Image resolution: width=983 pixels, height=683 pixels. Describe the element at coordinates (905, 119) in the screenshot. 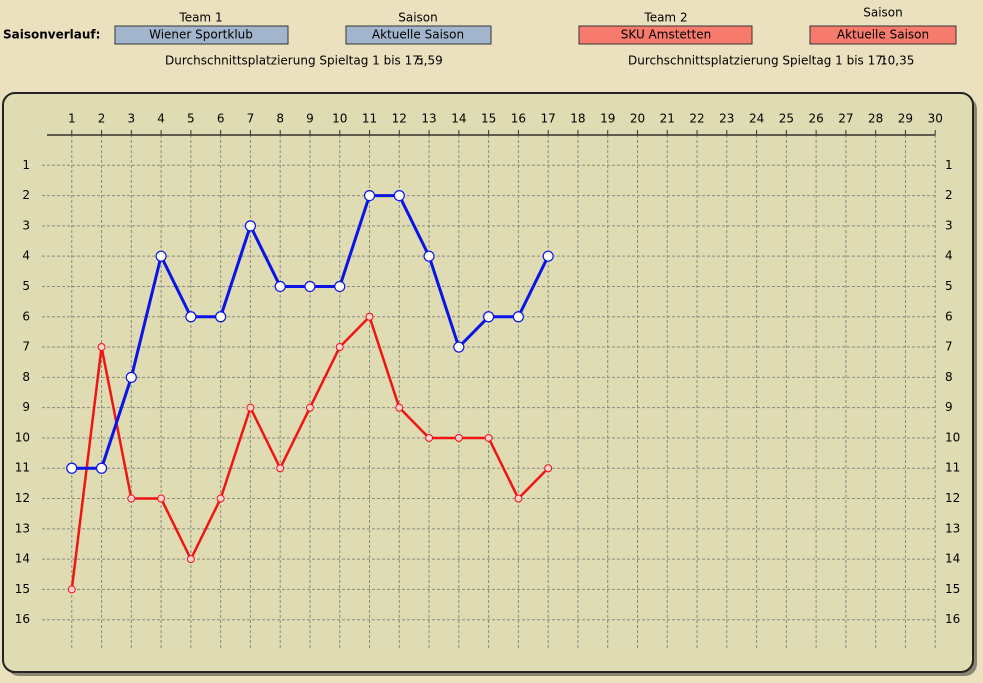

I see `x-tick-label: 29` at that location.